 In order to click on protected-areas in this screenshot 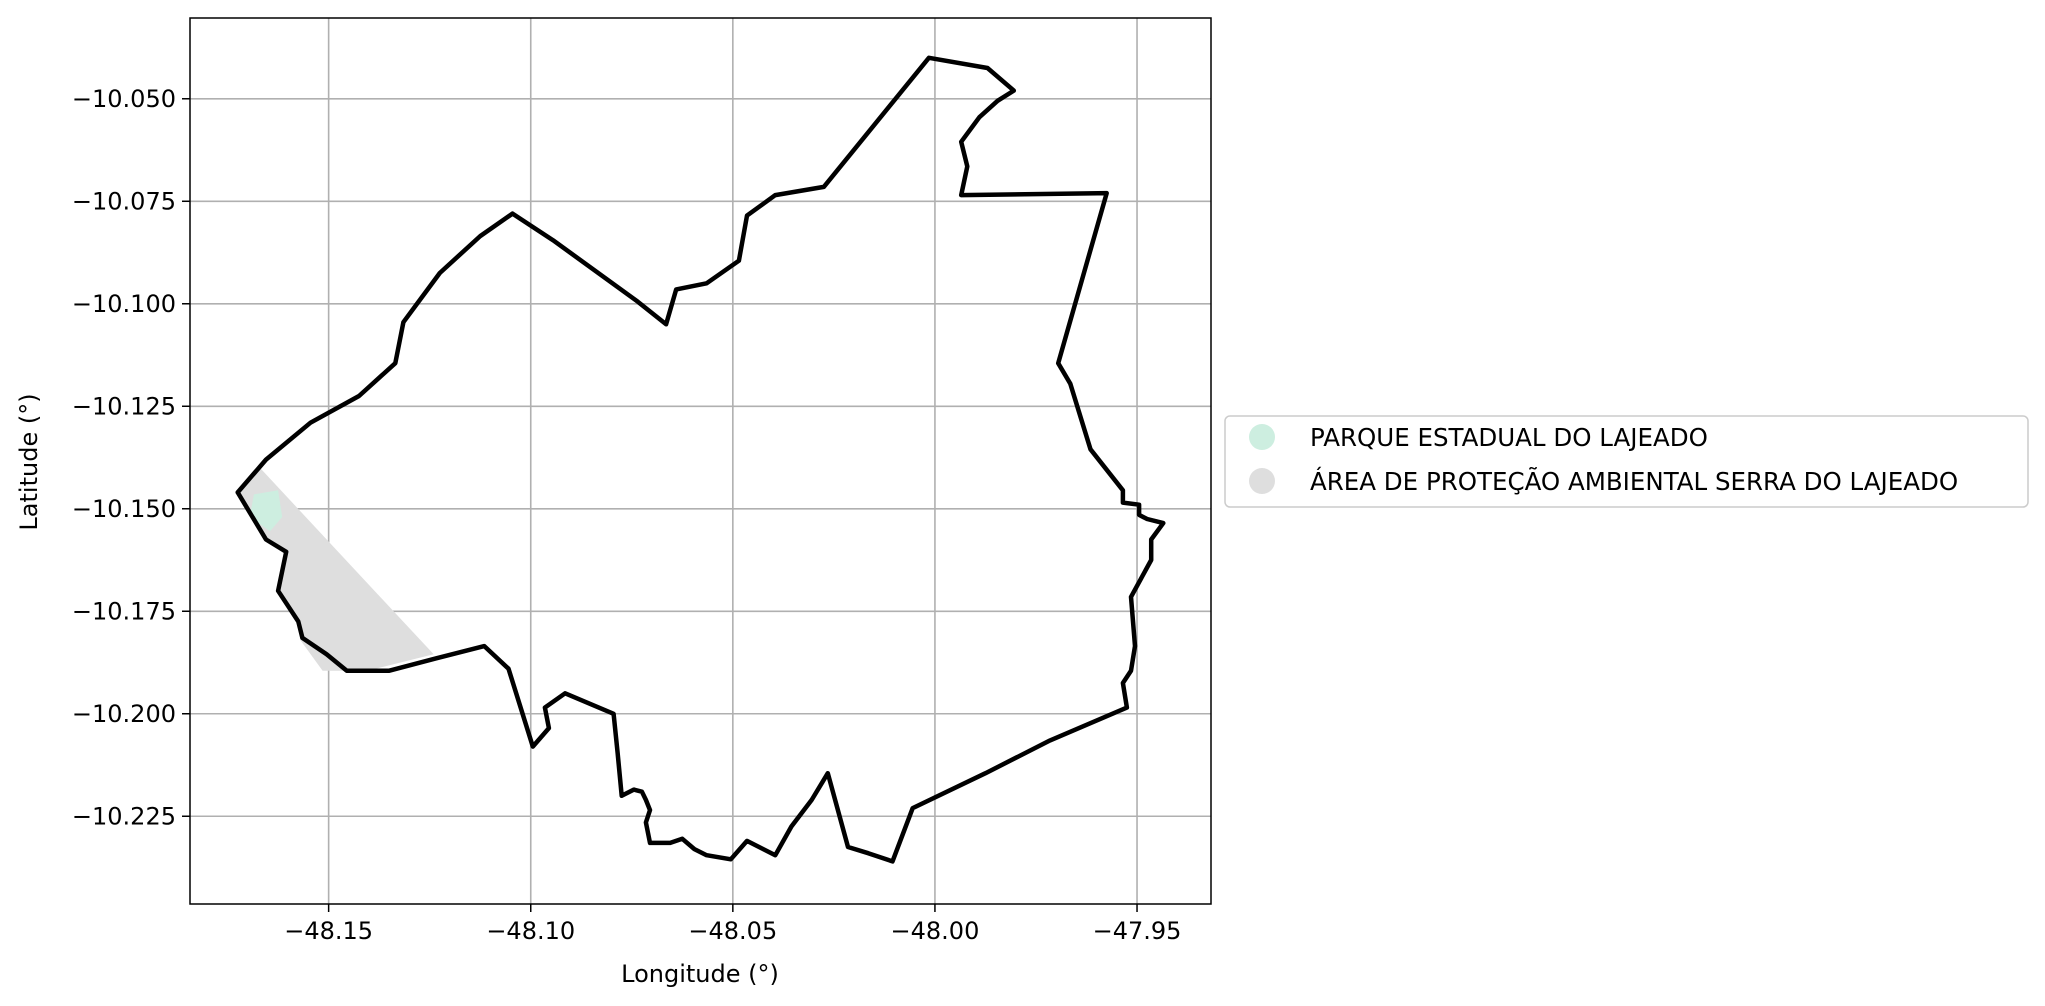, I will do `click(335, 569)`.